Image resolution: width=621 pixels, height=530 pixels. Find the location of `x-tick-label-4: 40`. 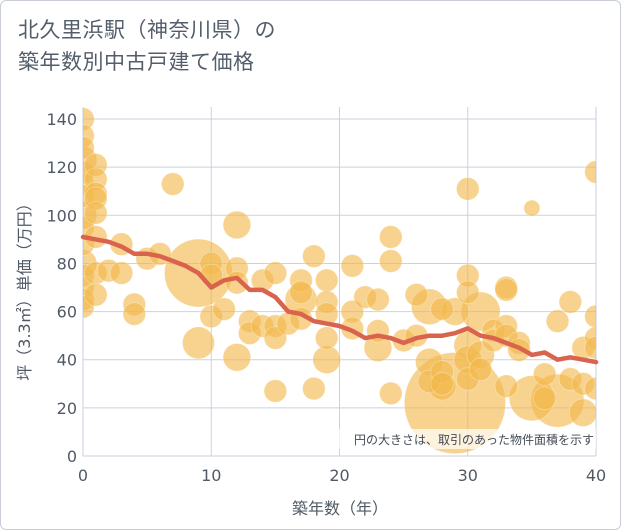

x-tick-label-4: 40 is located at coordinates (596, 475).